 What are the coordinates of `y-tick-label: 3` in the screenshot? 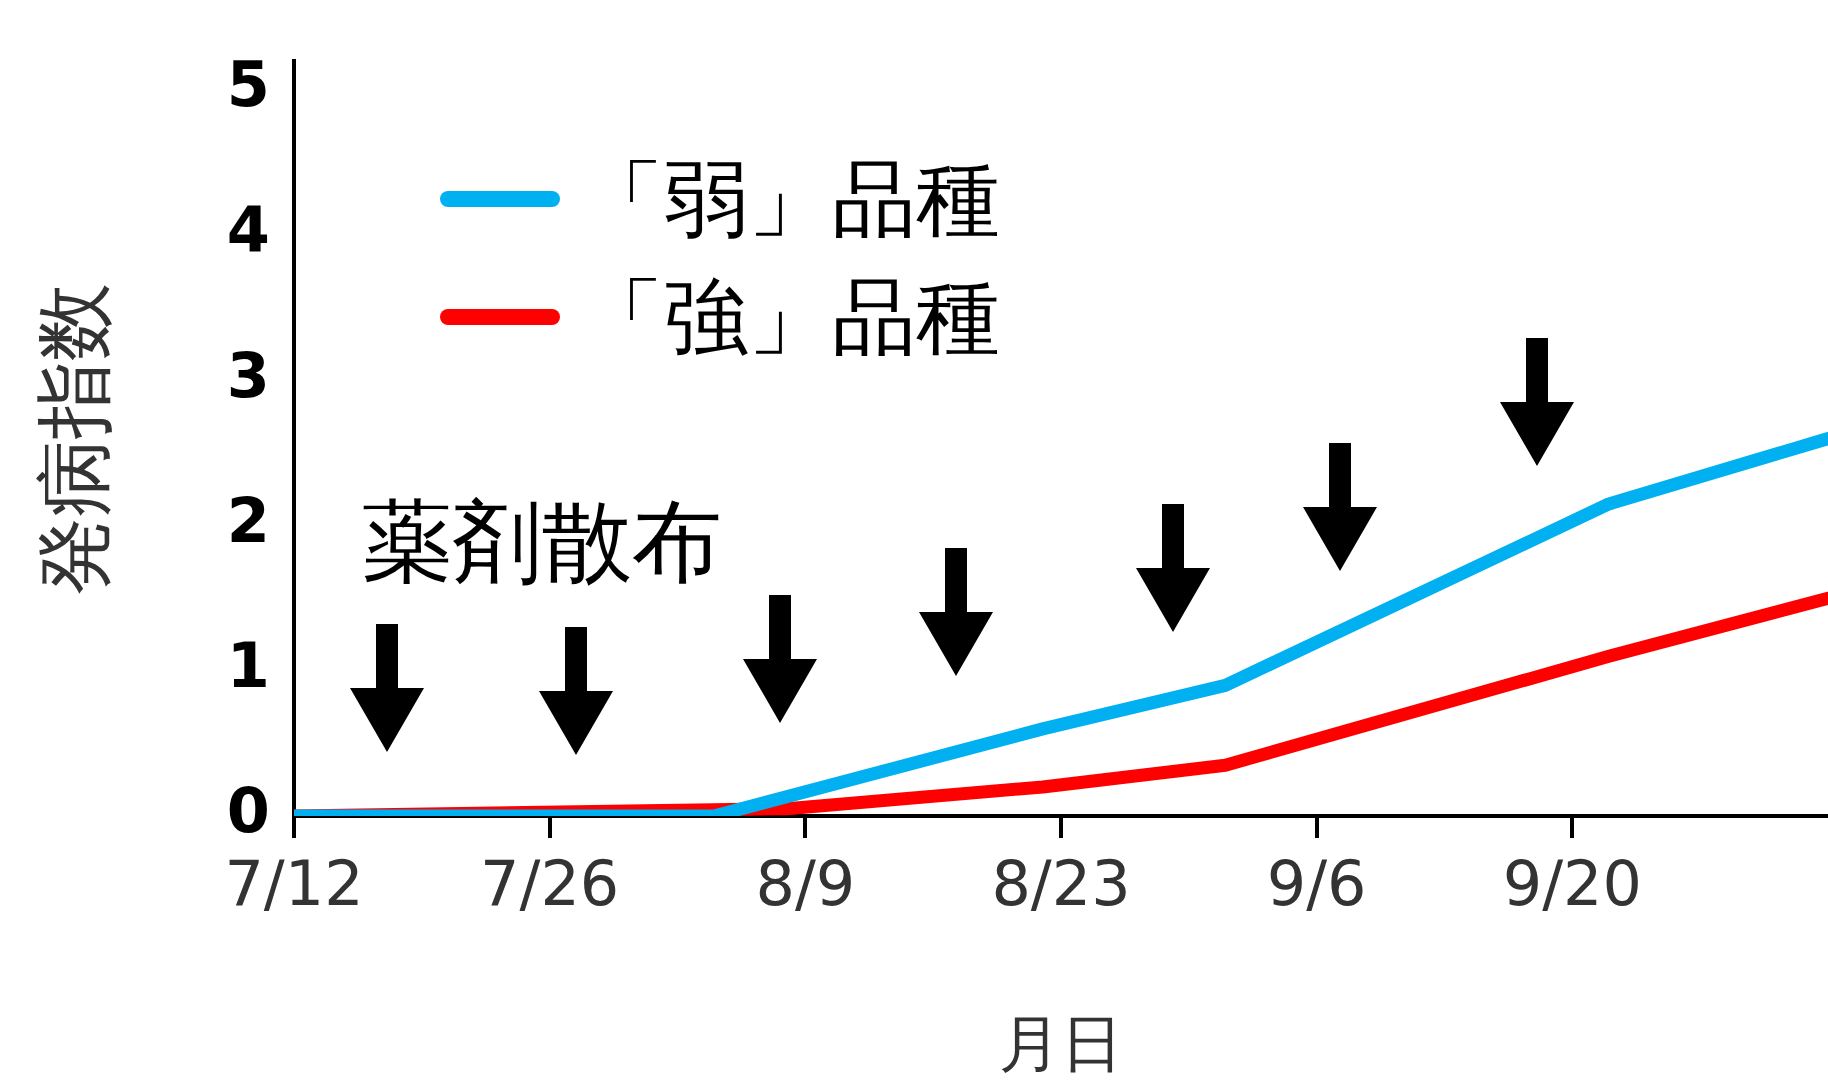 It's located at (248, 375).